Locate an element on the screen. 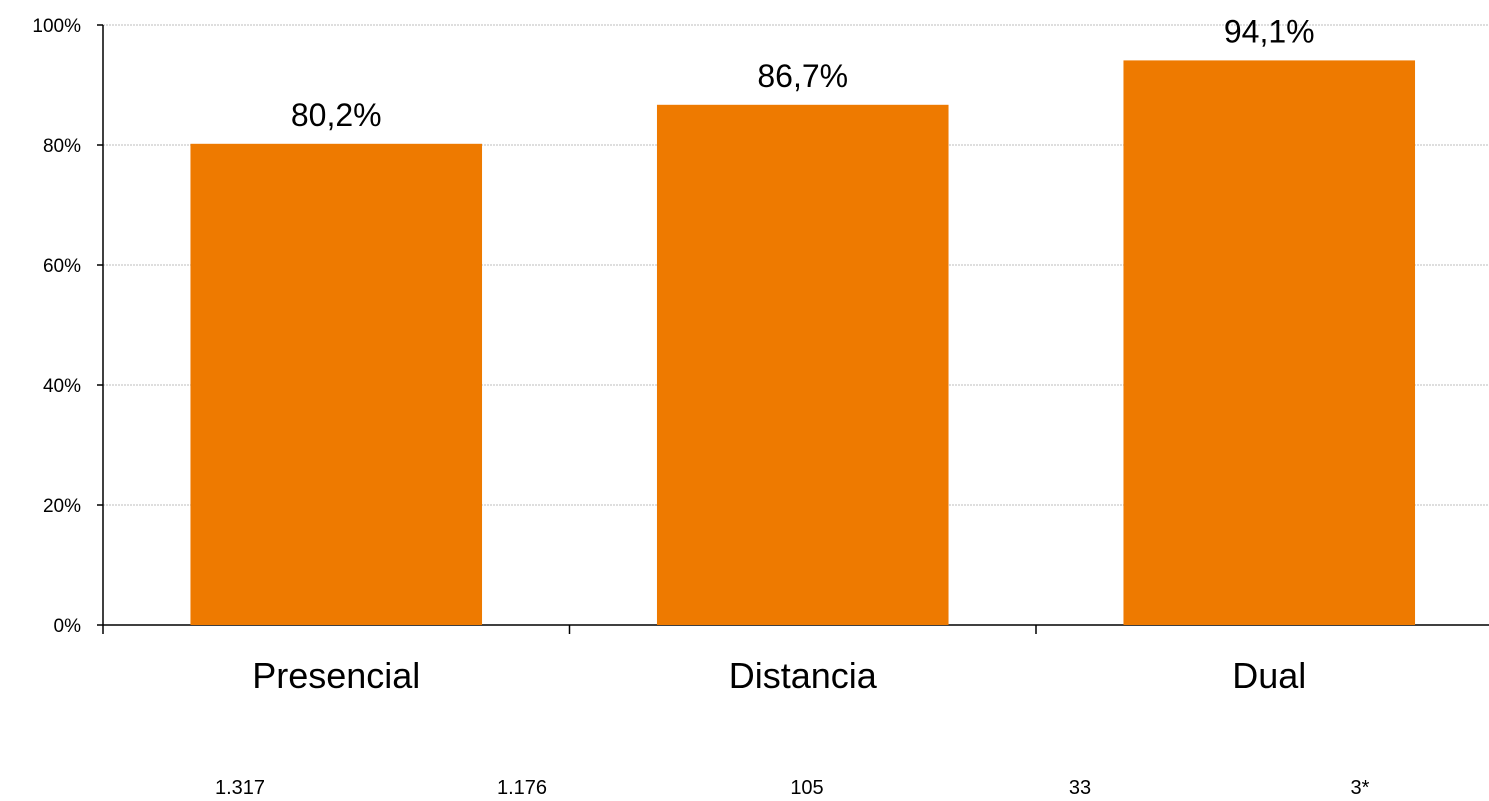  data-label-dual: 94,1% is located at coordinates (1269, 31).